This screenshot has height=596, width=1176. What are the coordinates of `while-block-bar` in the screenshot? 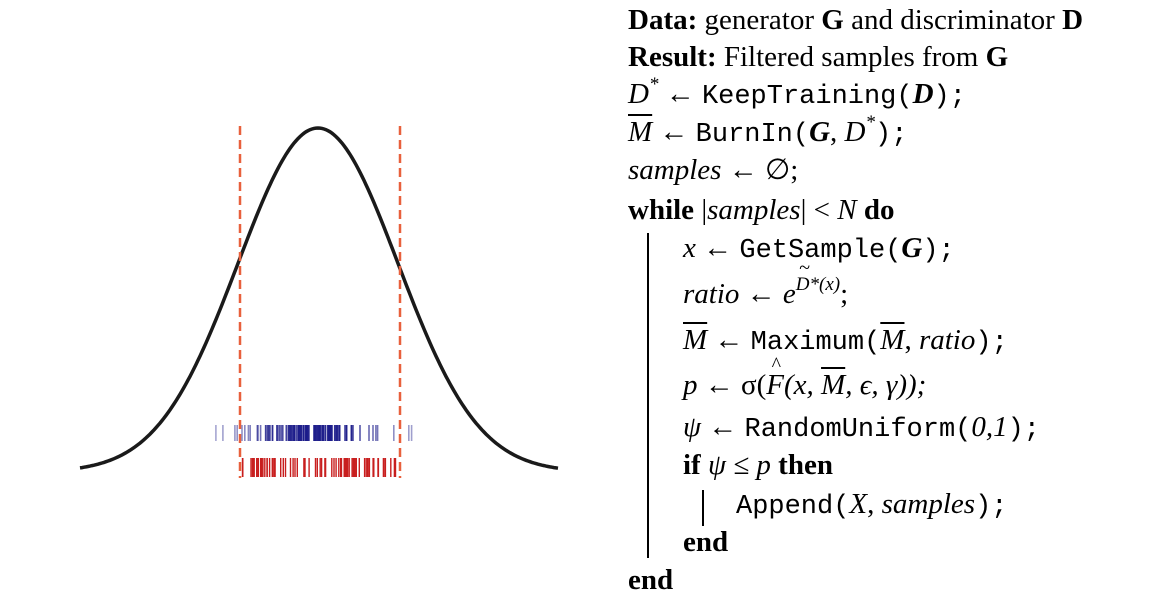 It's located at (648, 395).